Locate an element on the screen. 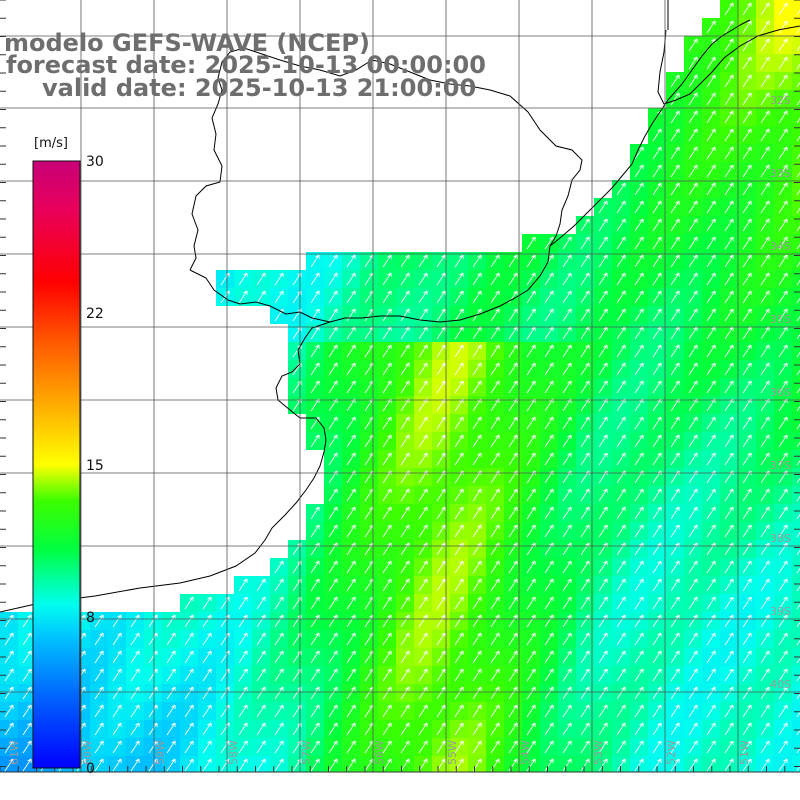 The width and height of the screenshot is (800, 800). colorbar-tick-label: 30 is located at coordinates (95, 162).